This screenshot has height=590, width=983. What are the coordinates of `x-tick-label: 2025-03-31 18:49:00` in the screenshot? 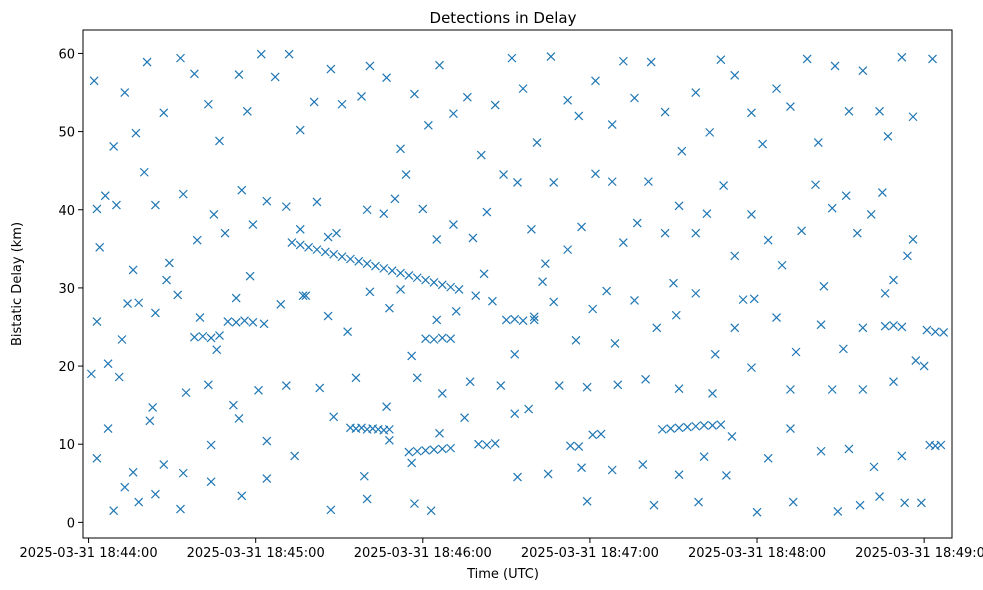 It's located at (919, 553).